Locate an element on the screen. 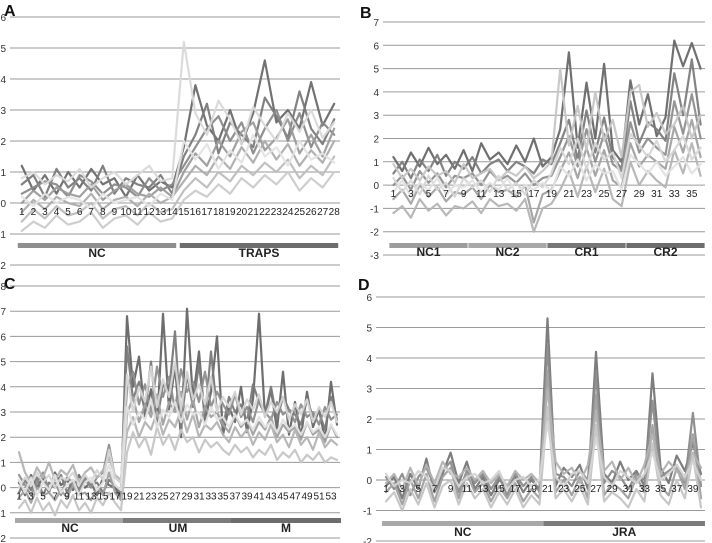 This screenshot has width=712, height=543. panel-d-xtick-label: 9 is located at coordinates (451, 489).